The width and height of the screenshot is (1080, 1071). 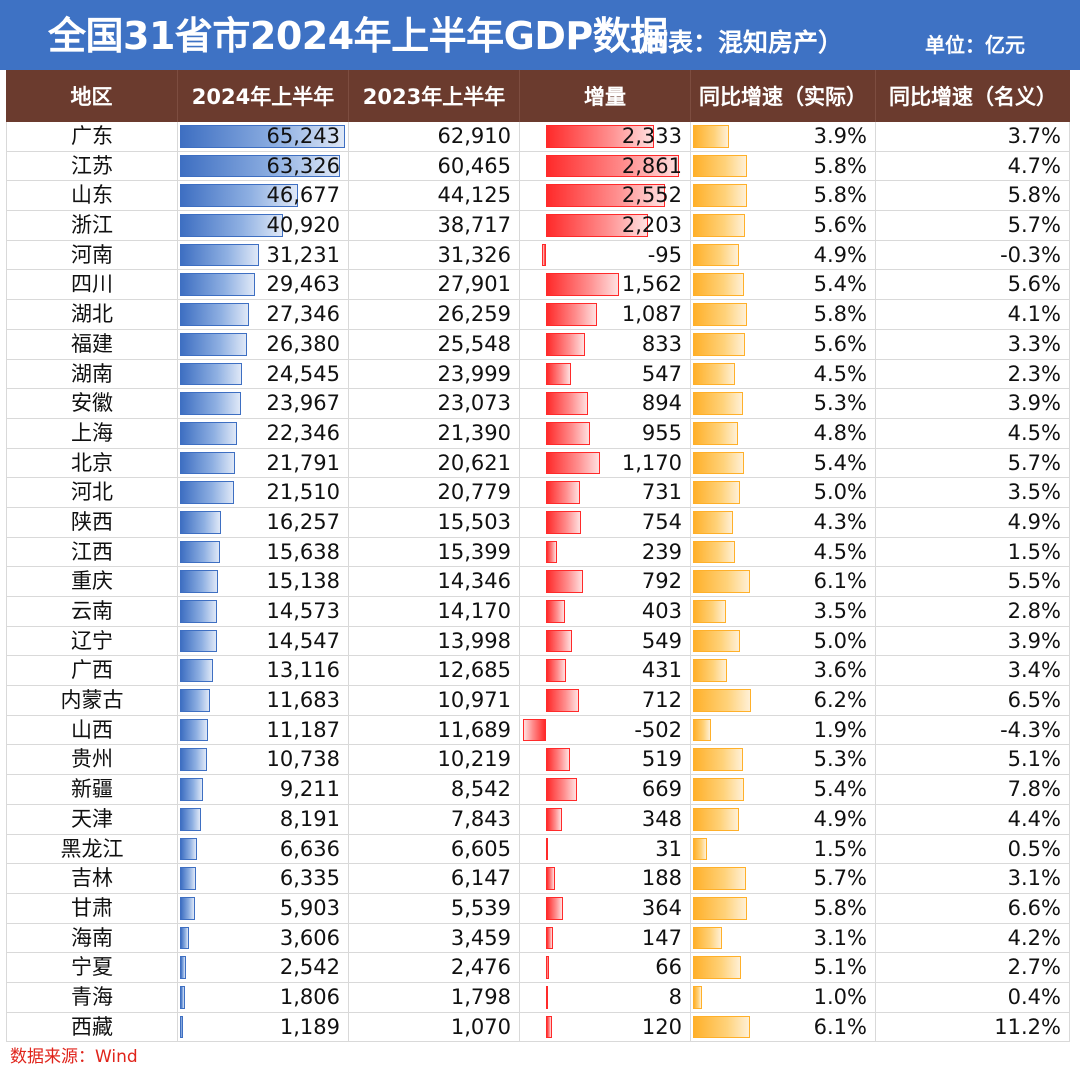 What do you see at coordinates (538, 671) in the screenshot?
I see `table-row: 广西 13,116 12,685 431 3.6% 3.4%` at bounding box center [538, 671].